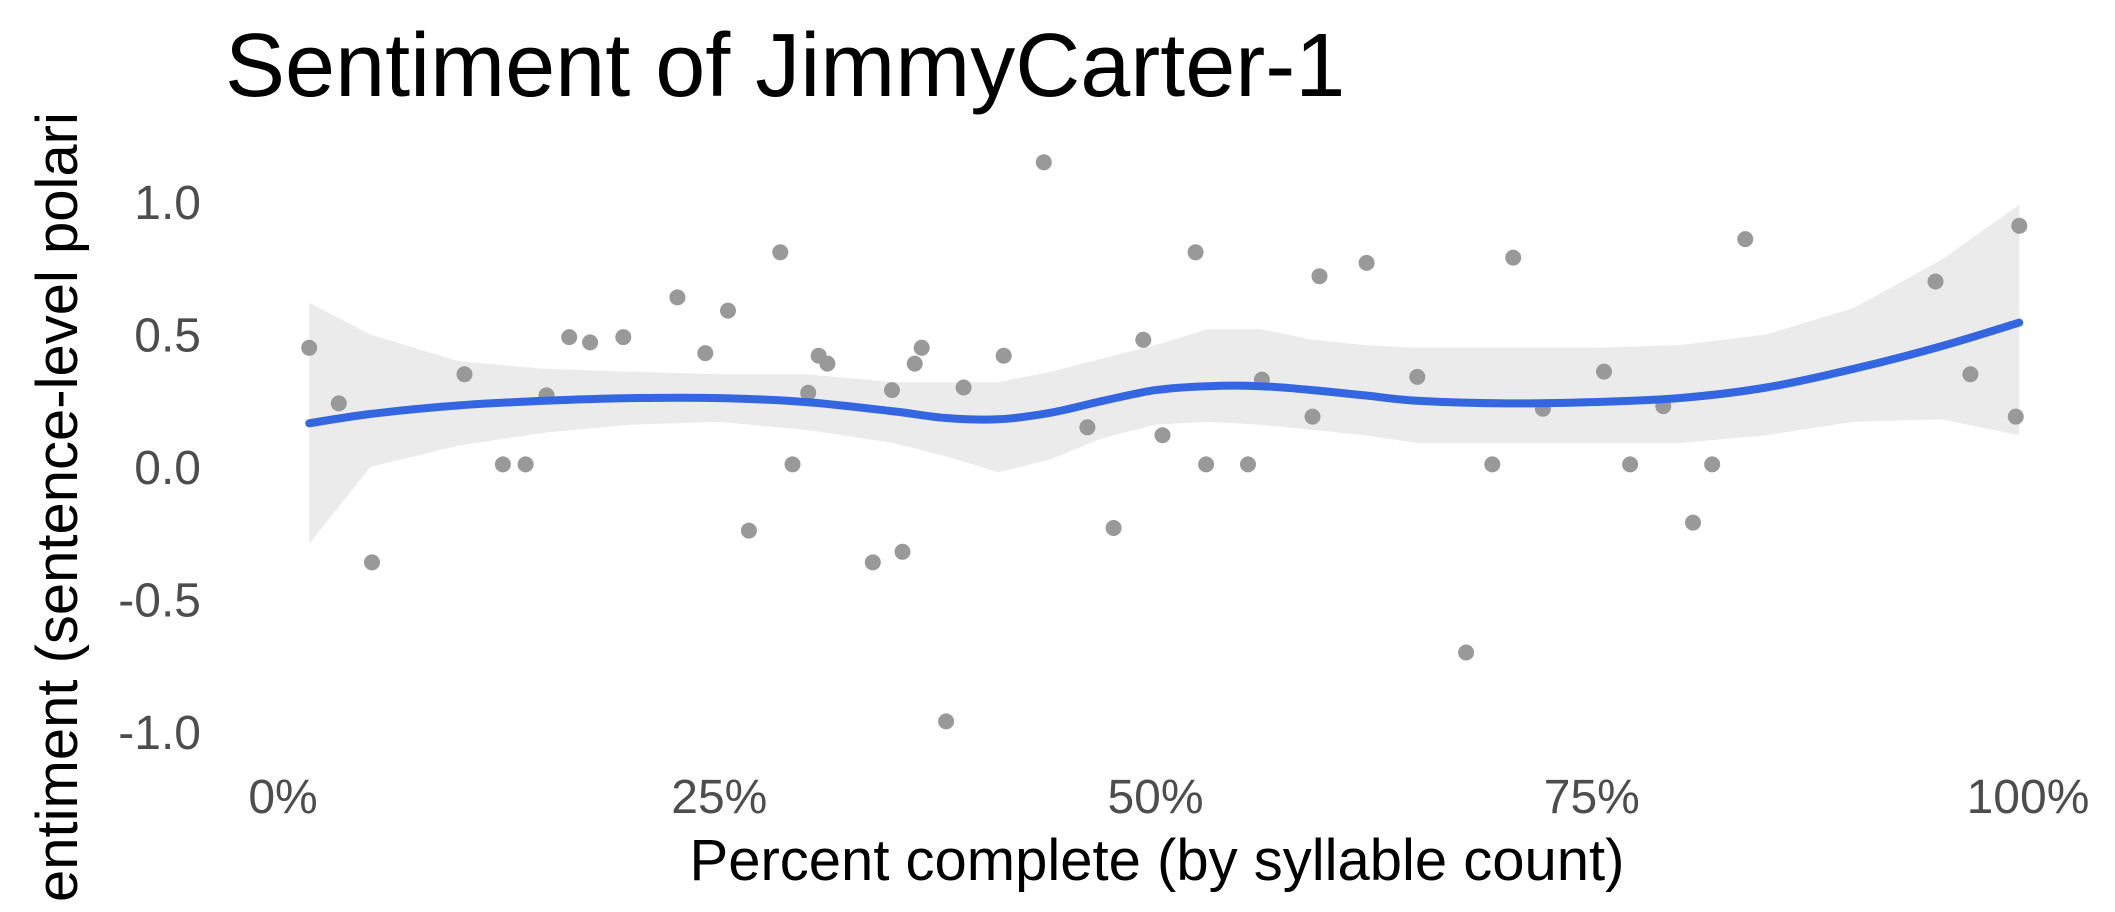  Describe the element at coordinates (167, 203) in the screenshot. I see `y-tick-label-0: 1.0` at that location.